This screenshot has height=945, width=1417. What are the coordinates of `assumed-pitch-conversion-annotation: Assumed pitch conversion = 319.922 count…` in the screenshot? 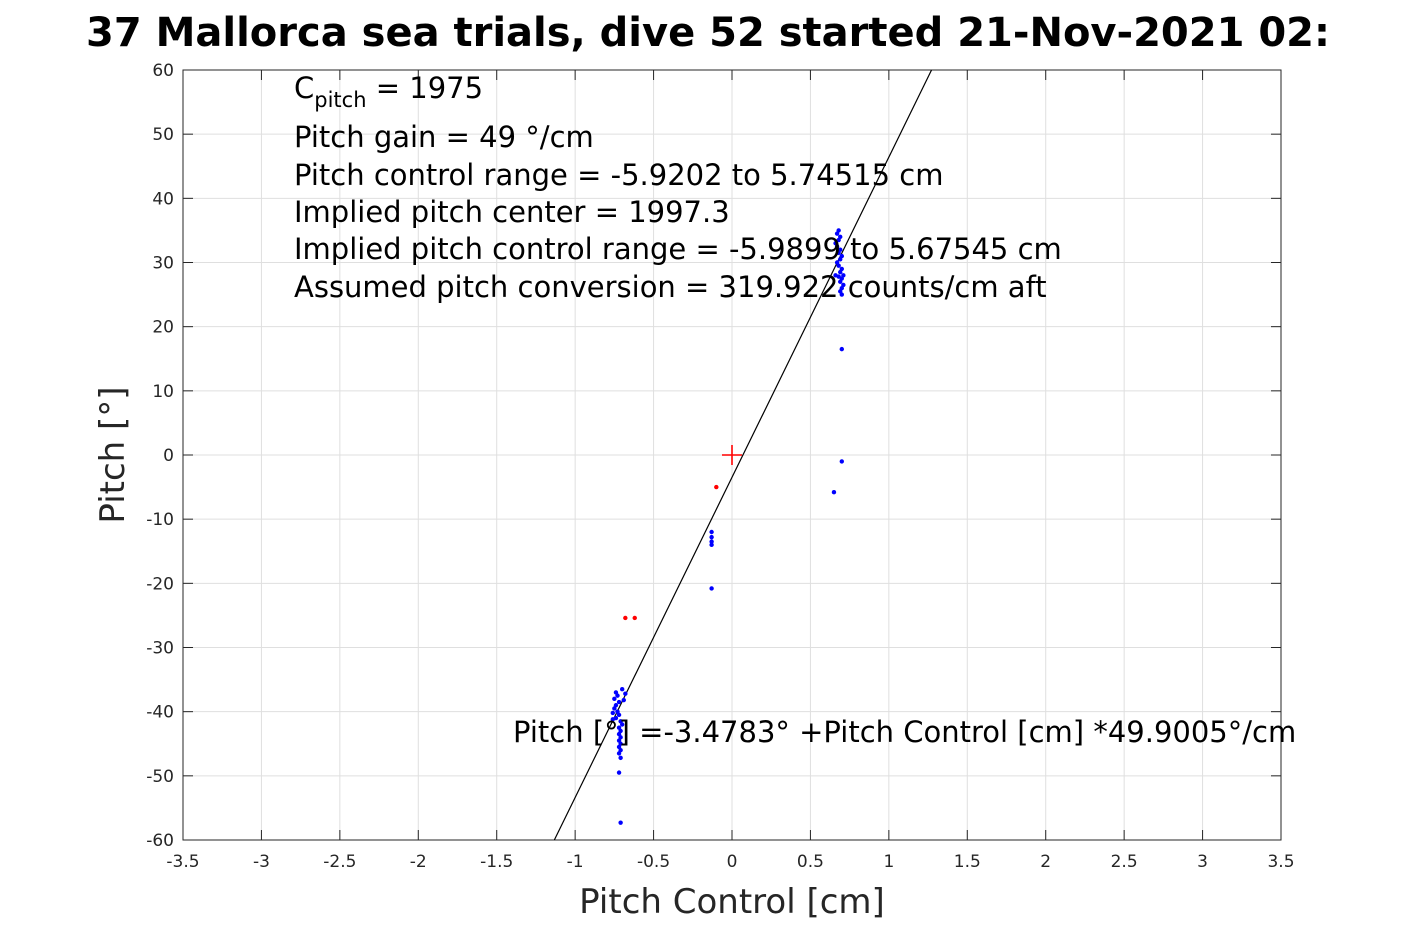 It's located at (670, 287).